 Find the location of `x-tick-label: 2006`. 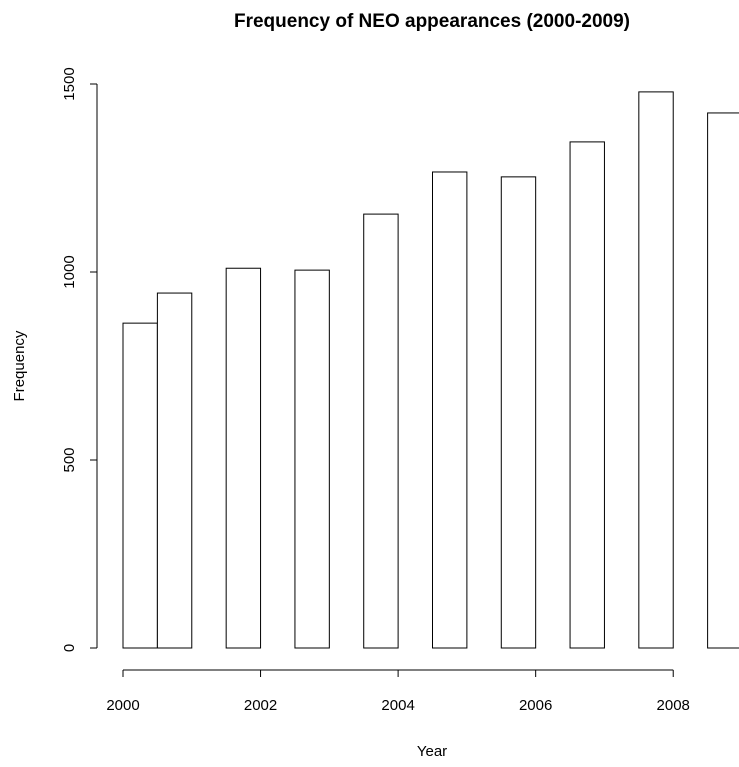

x-tick-label: 2006 is located at coordinates (535, 705).